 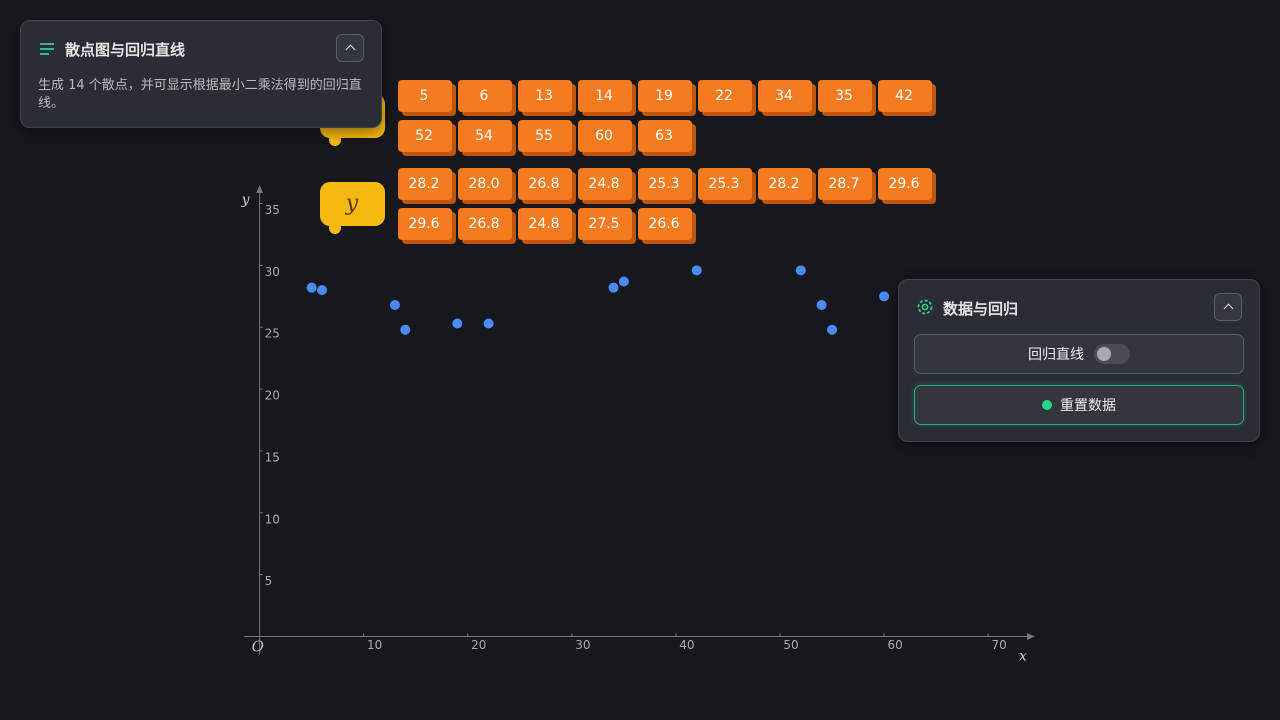 What do you see at coordinates (478, 645) in the screenshot?
I see `x-tick-label: 20` at bounding box center [478, 645].